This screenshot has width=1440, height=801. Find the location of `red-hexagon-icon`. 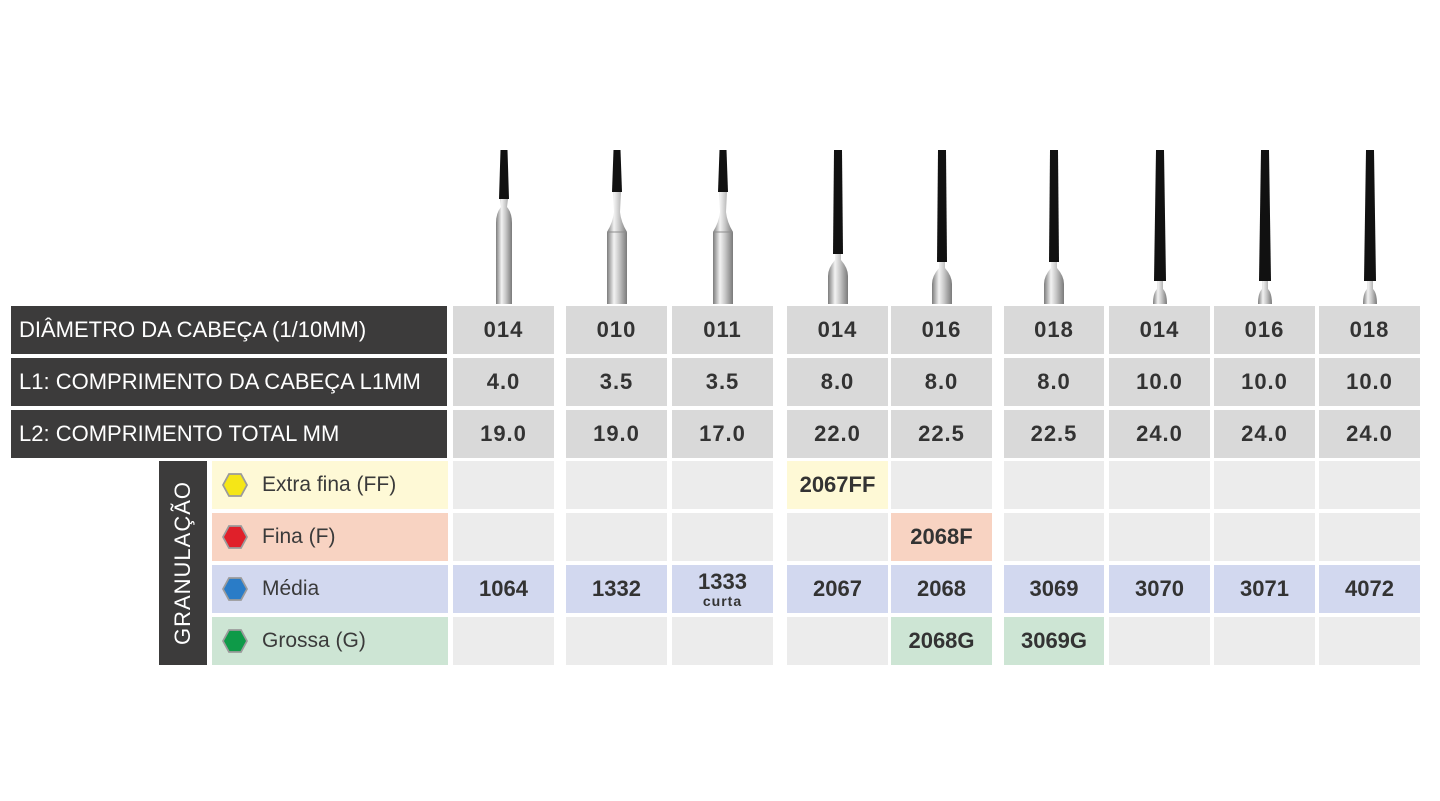

red-hexagon-icon is located at coordinates (235, 537).